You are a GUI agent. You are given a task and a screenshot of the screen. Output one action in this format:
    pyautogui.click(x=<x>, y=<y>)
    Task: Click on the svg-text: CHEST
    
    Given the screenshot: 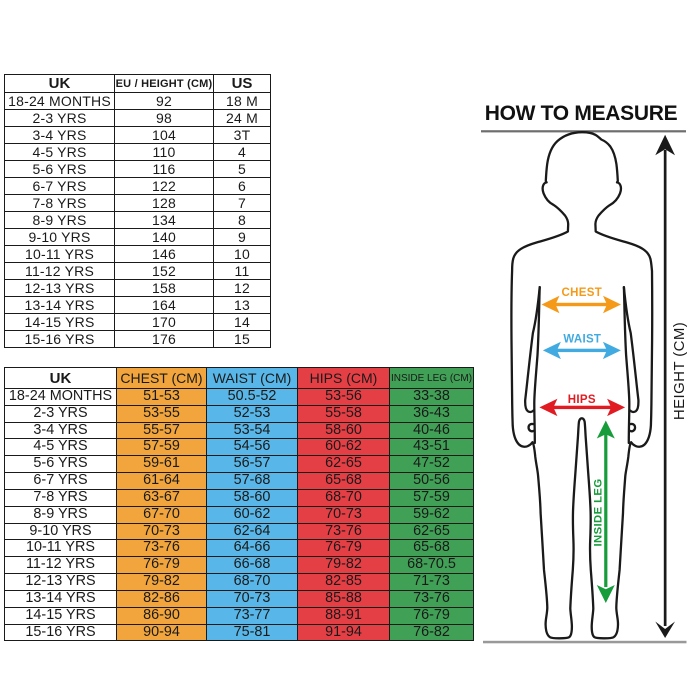 What is the action you would take?
    pyautogui.click(x=582, y=293)
    